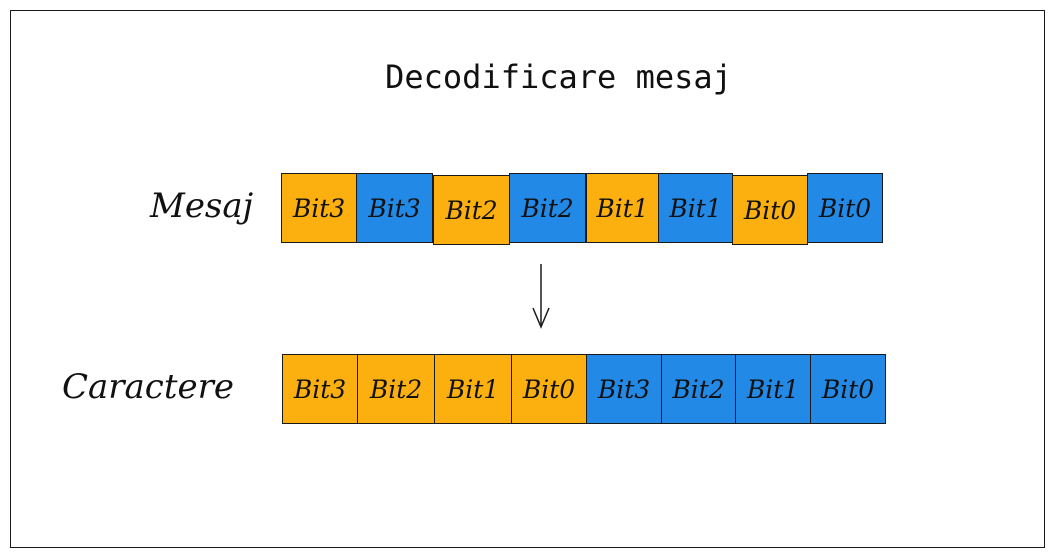  What do you see at coordinates (202, 206) in the screenshot?
I see `row-label-mesaj: Mesaj` at bounding box center [202, 206].